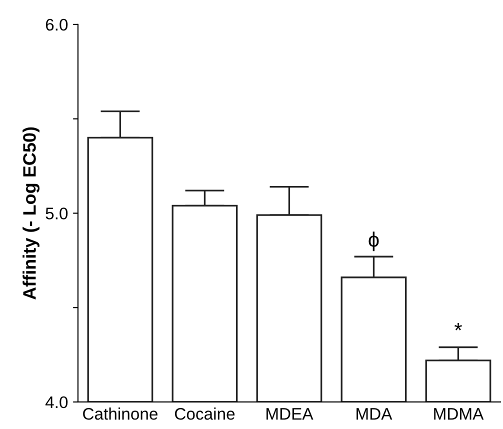 The height and width of the screenshot is (429, 503). Describe the element at coordinates (120, 414) in the screenshot. I see `x-tick-label: Cathinone` at that location.